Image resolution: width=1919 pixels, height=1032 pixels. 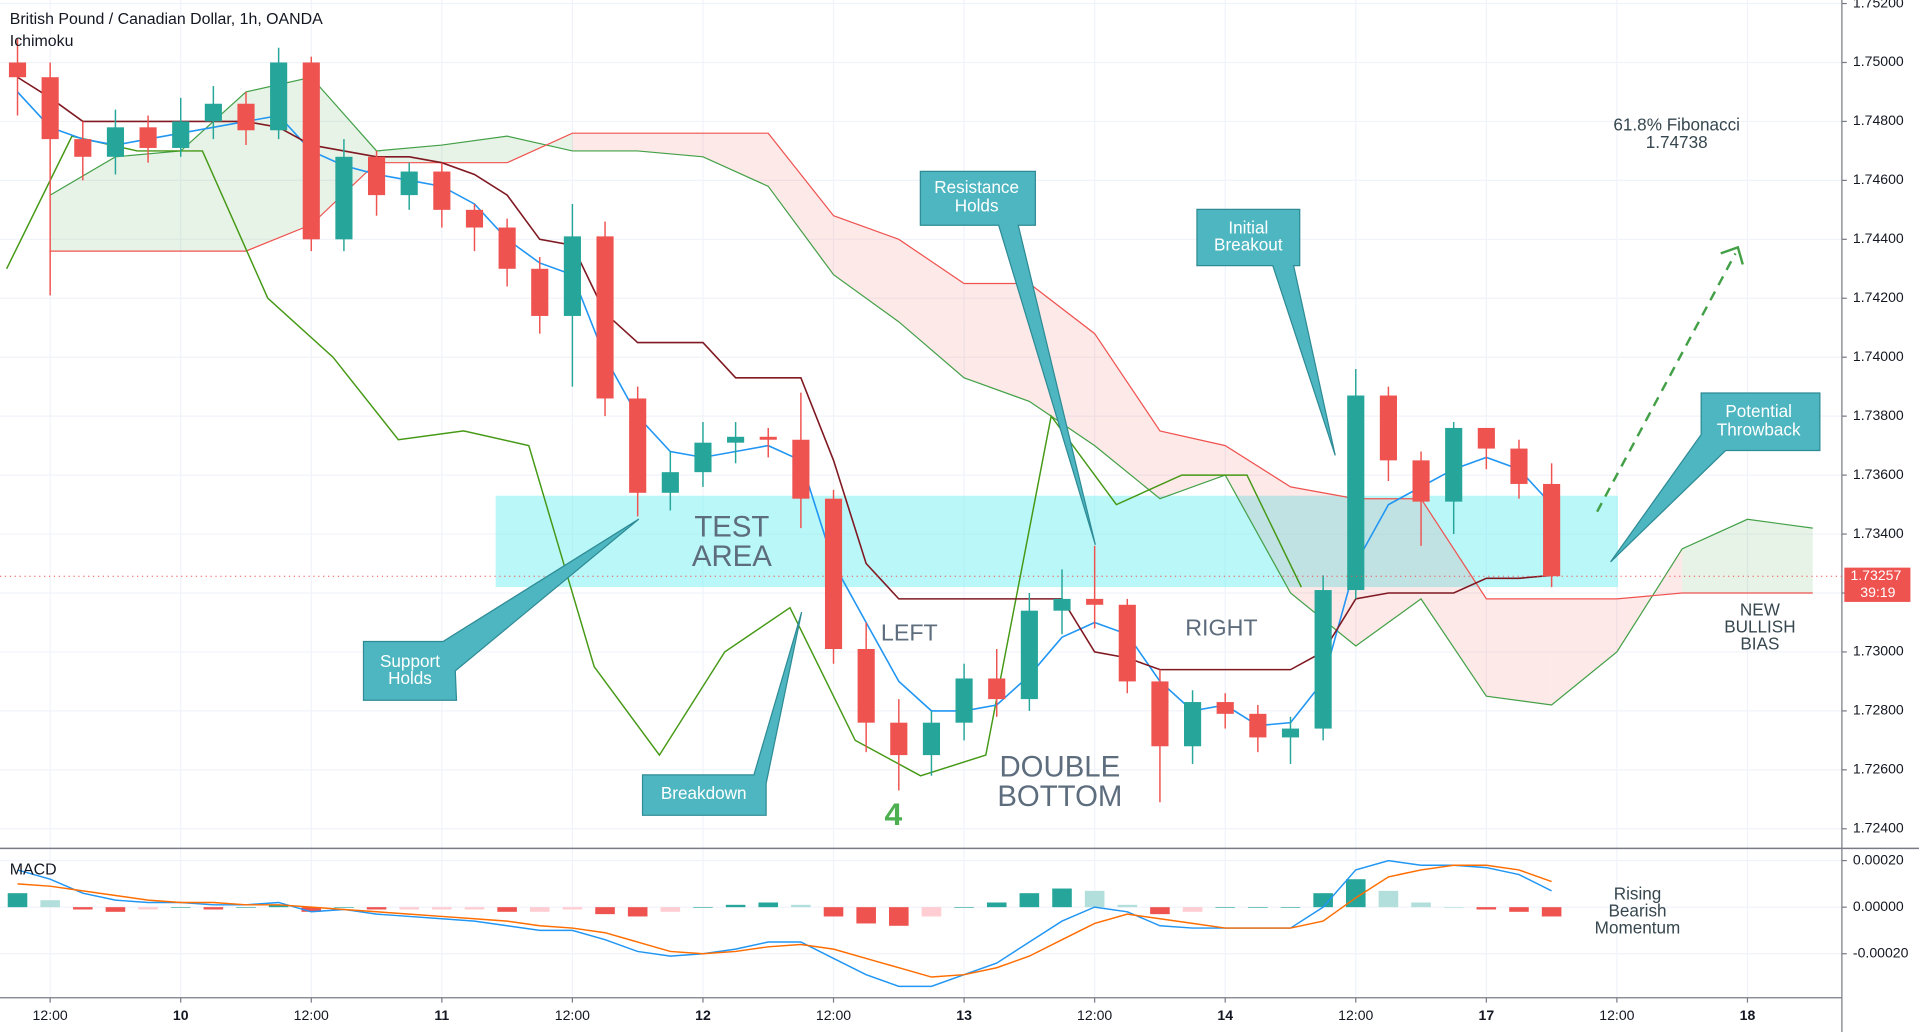 I want to click on annotation-text: BIAS, so click(x=1759, y=644).